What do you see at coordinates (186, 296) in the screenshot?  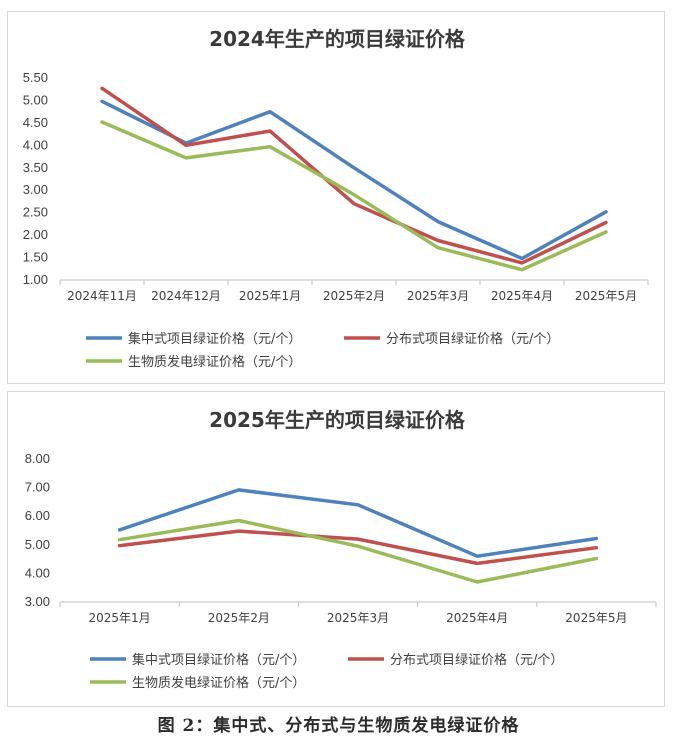 I see `x-tick-label: 2024年12月` at bounding box center [186, 296].